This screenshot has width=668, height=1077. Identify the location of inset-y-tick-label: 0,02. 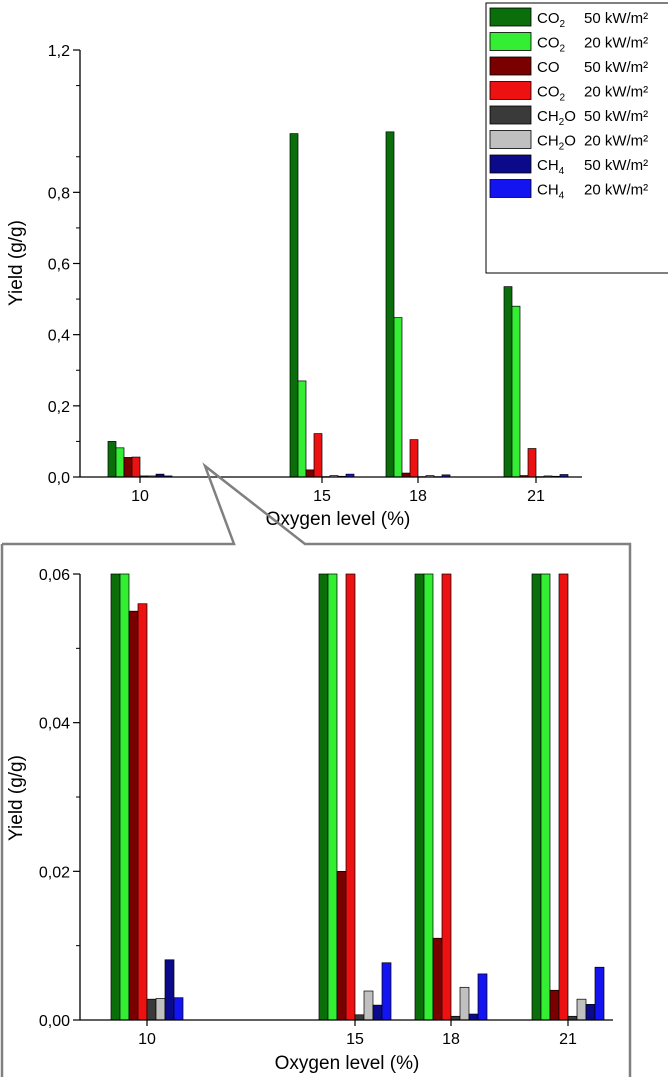
(54, 872).